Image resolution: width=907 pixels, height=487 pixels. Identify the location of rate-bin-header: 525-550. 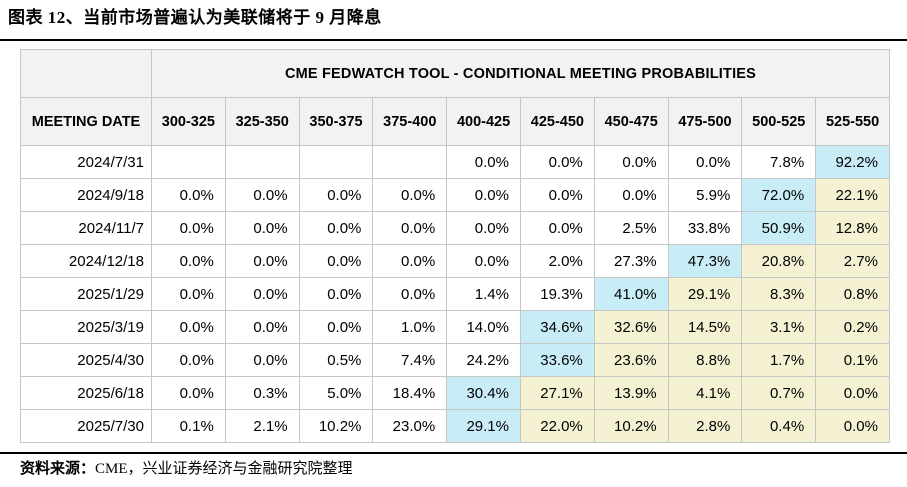
(852, 121).